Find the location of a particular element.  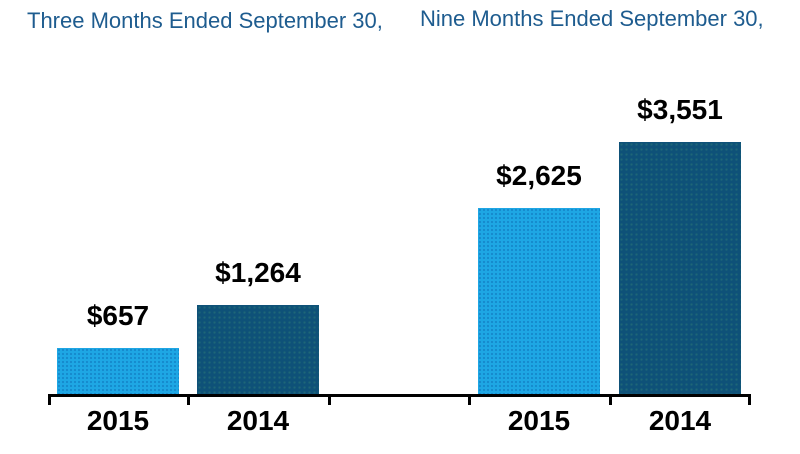

bar-slot-nine-2014: $3,551 is located at coordinates (680, 244).